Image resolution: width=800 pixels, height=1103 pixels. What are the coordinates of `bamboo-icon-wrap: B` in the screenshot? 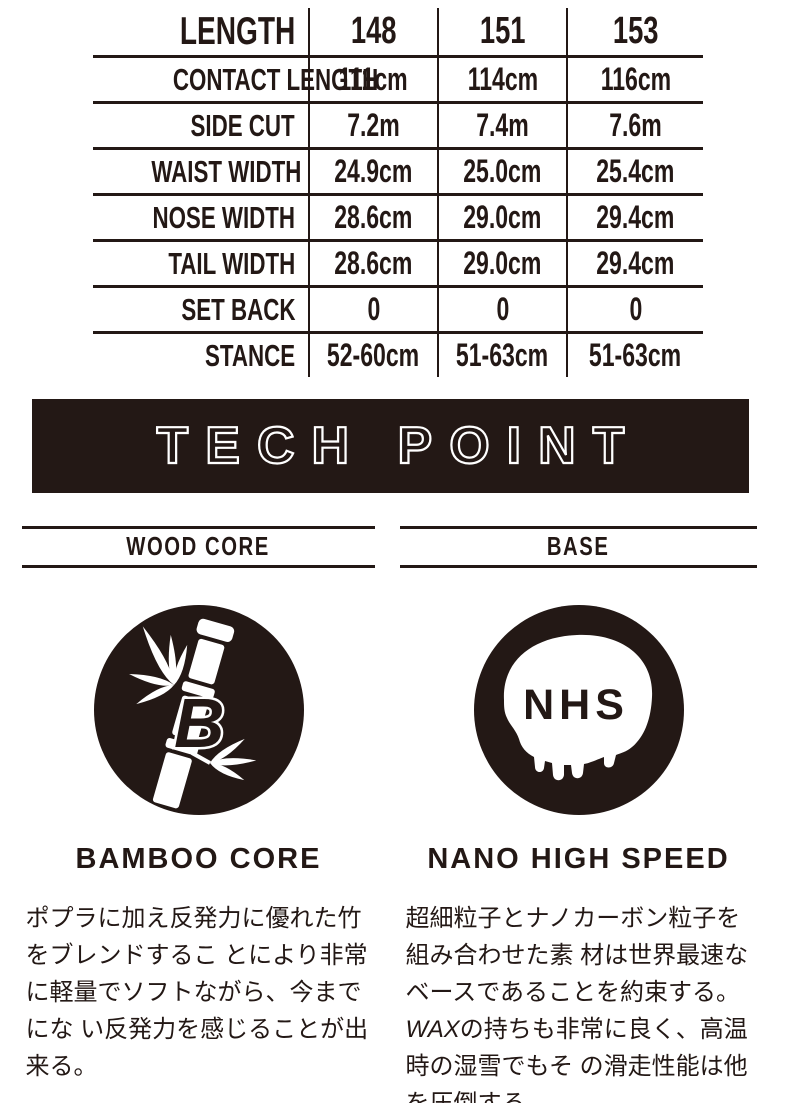 It's located at (198, 710).